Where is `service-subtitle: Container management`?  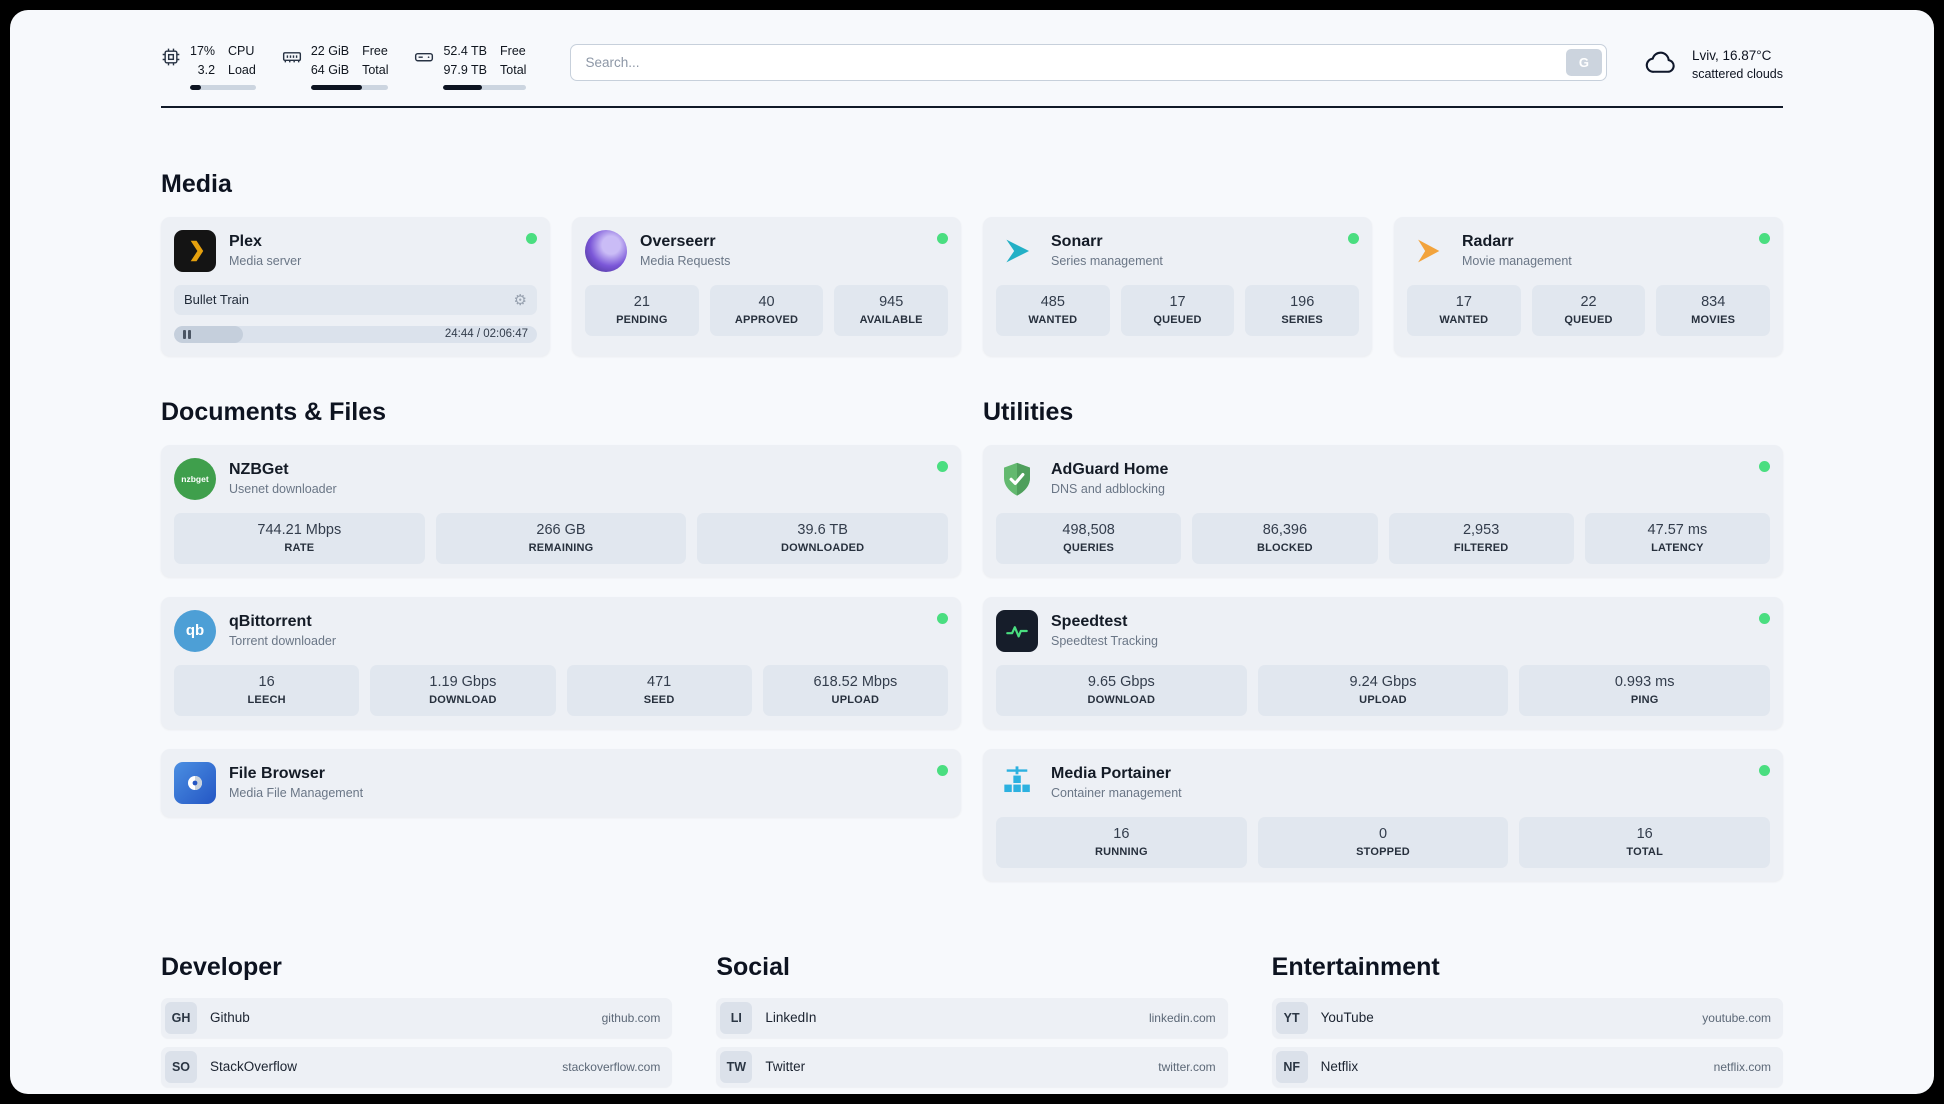
service-subtitle: Container management is located at coordinates (1116, 793).